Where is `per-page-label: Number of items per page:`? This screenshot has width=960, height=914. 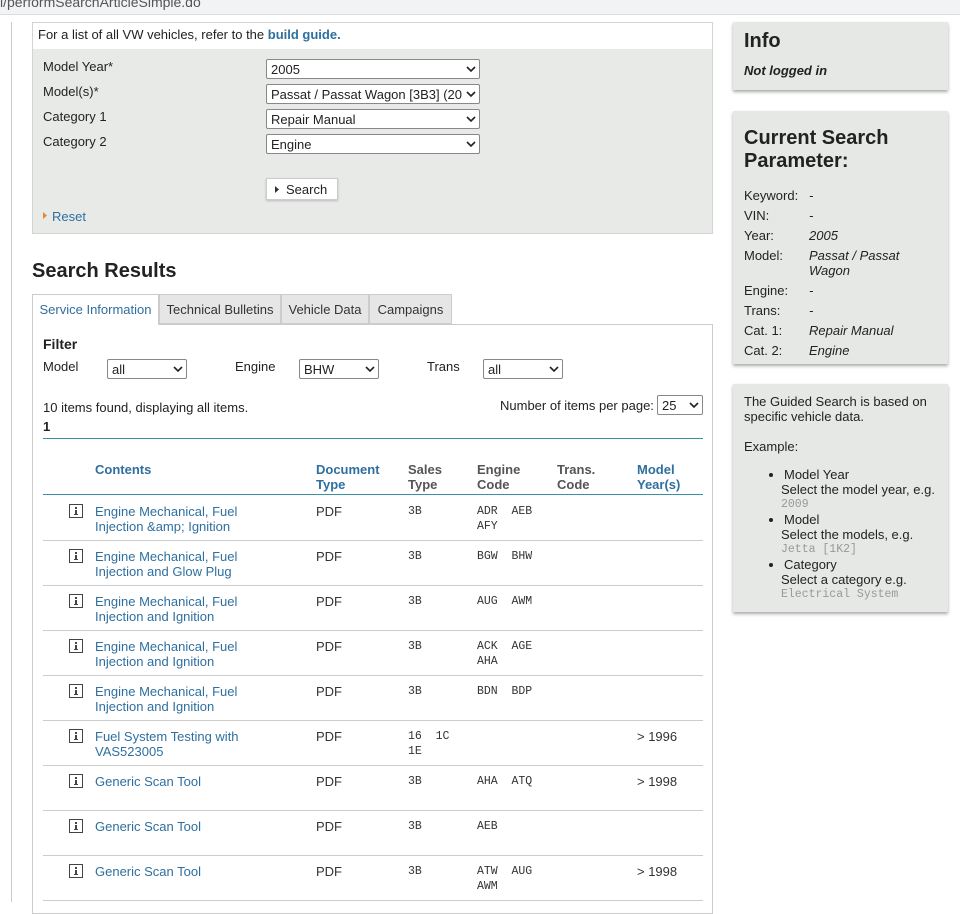 per-page-label: Number of items per page: is located at coordinates (577, 405).